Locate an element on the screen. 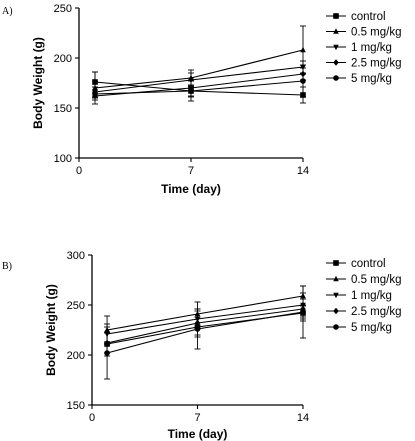  panel-label: A) is located at coordinates (7, 11).